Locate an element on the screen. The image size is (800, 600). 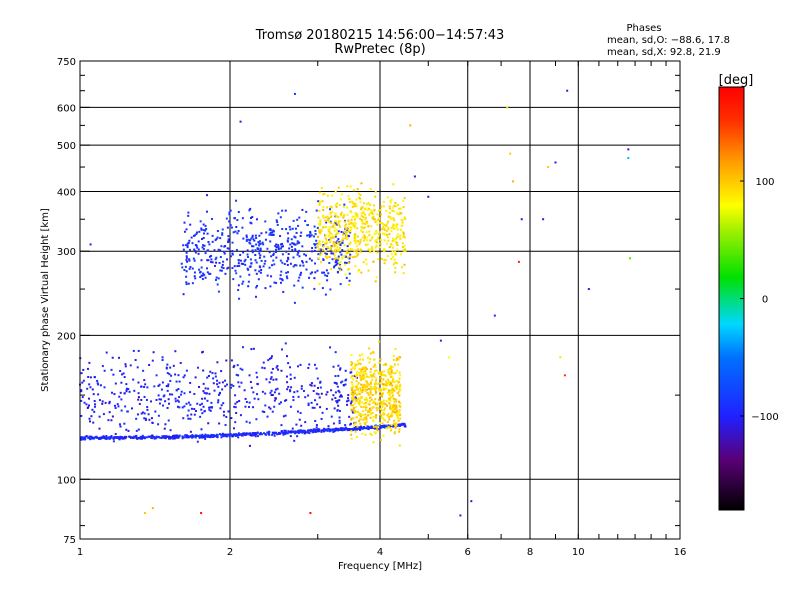
scatter-point is located at coordinates (564, 375).